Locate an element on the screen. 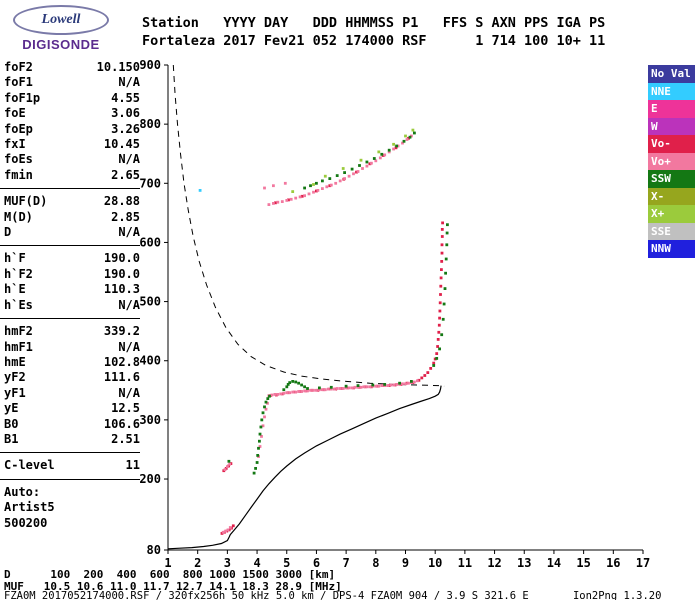  param-label: yF2 is located at coordinates (15, 377).